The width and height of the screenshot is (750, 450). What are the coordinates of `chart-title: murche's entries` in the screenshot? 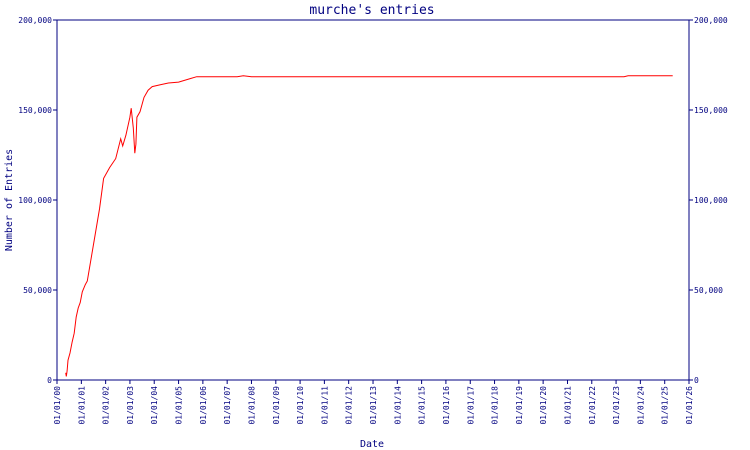 It's located at (371, 10).